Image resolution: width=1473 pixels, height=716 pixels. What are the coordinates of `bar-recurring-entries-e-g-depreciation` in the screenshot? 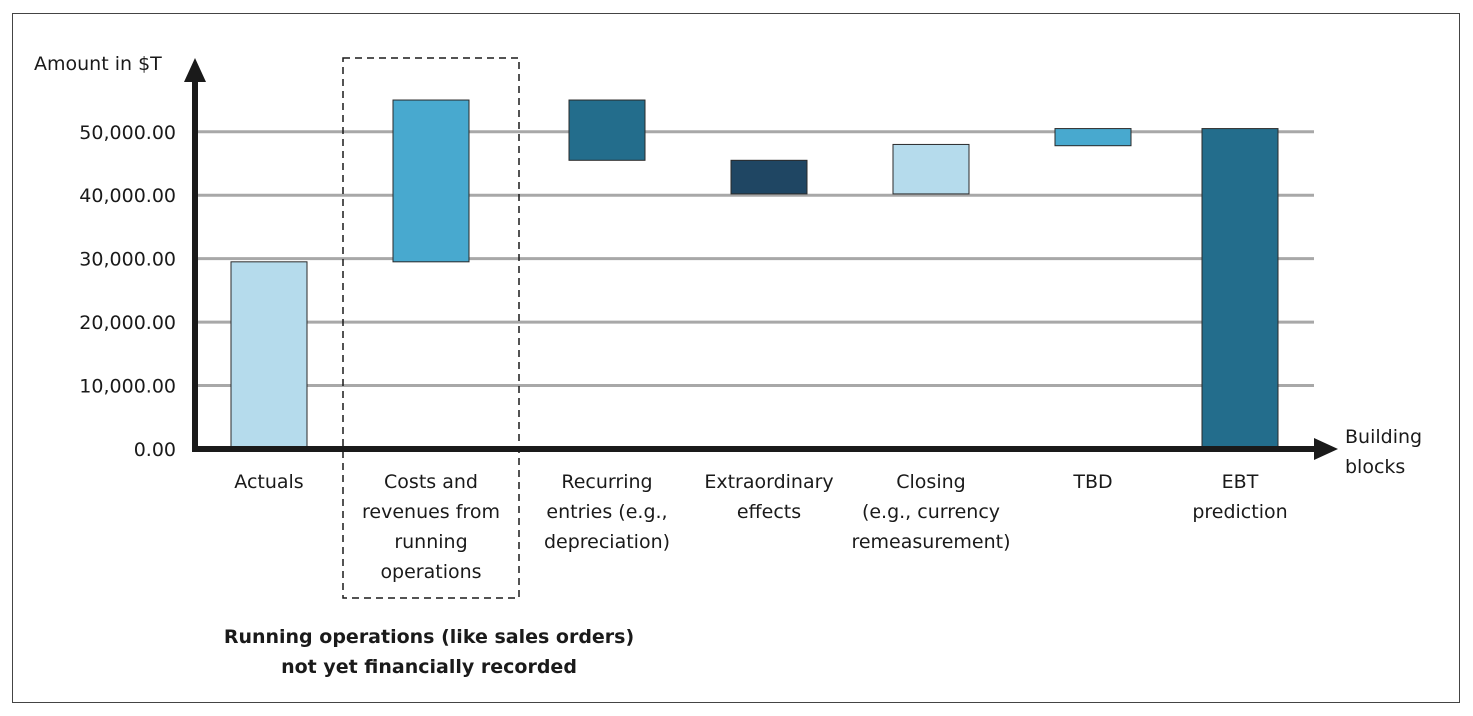 It's located at (607, 130).